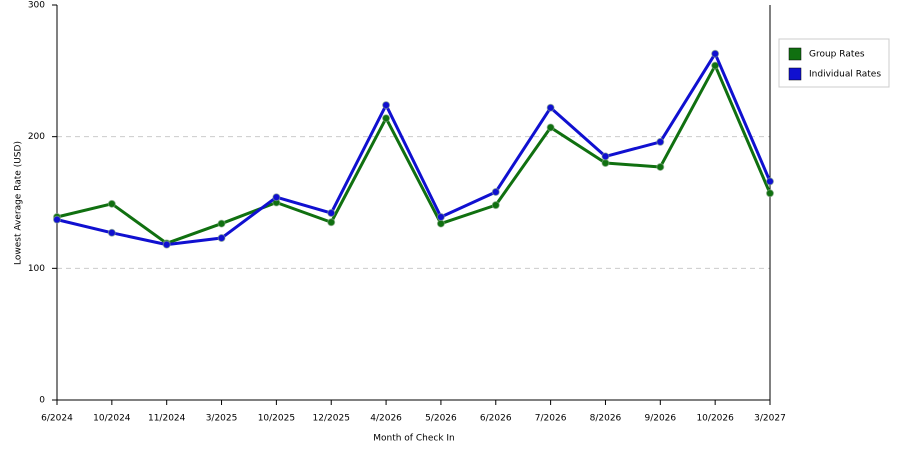 The image size is (900, 454). Describe the element at coordinates (845, 75) in the screenshot. I see `legend-label: Individual Rates` at that location.